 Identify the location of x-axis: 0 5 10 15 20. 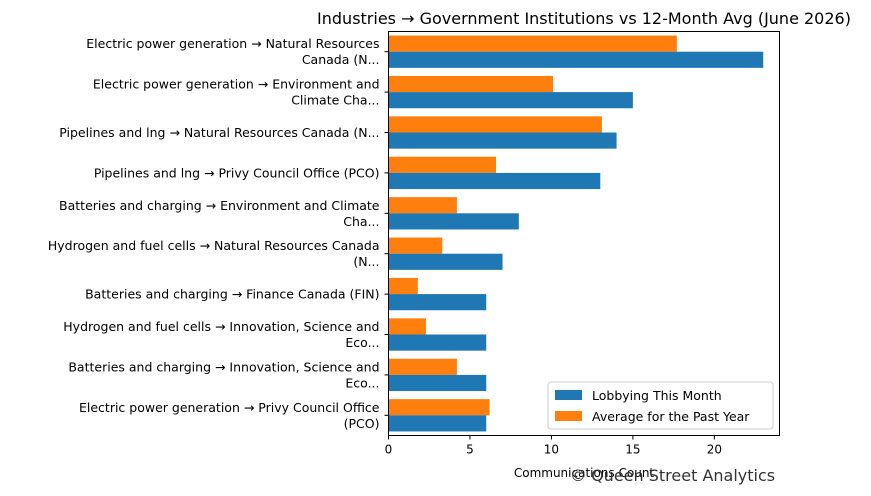
(553, 446).